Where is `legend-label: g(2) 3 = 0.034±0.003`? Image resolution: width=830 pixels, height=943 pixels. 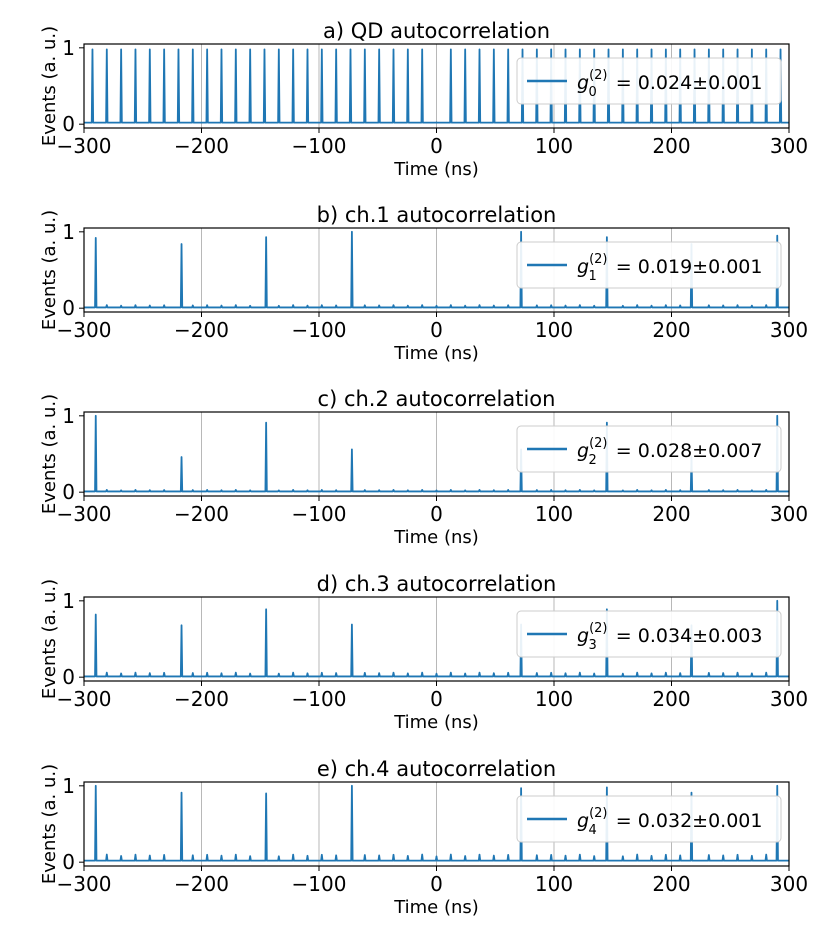
legend-label: g(2) 3 = 0.034±0.003 is located at coordinates (669, 637).